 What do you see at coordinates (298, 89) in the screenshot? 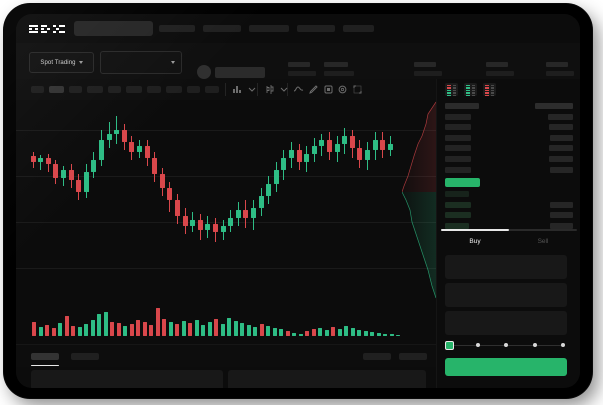
I see `line-chart-icon` at bounding box center [298, 89].